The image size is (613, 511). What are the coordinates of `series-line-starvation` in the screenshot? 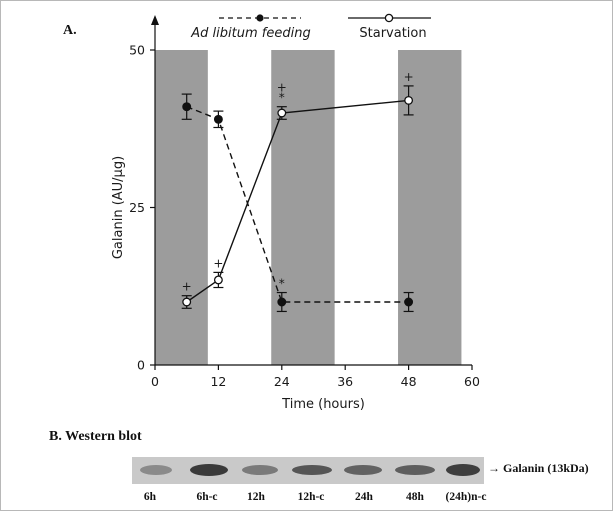 It's located at (297, 201).